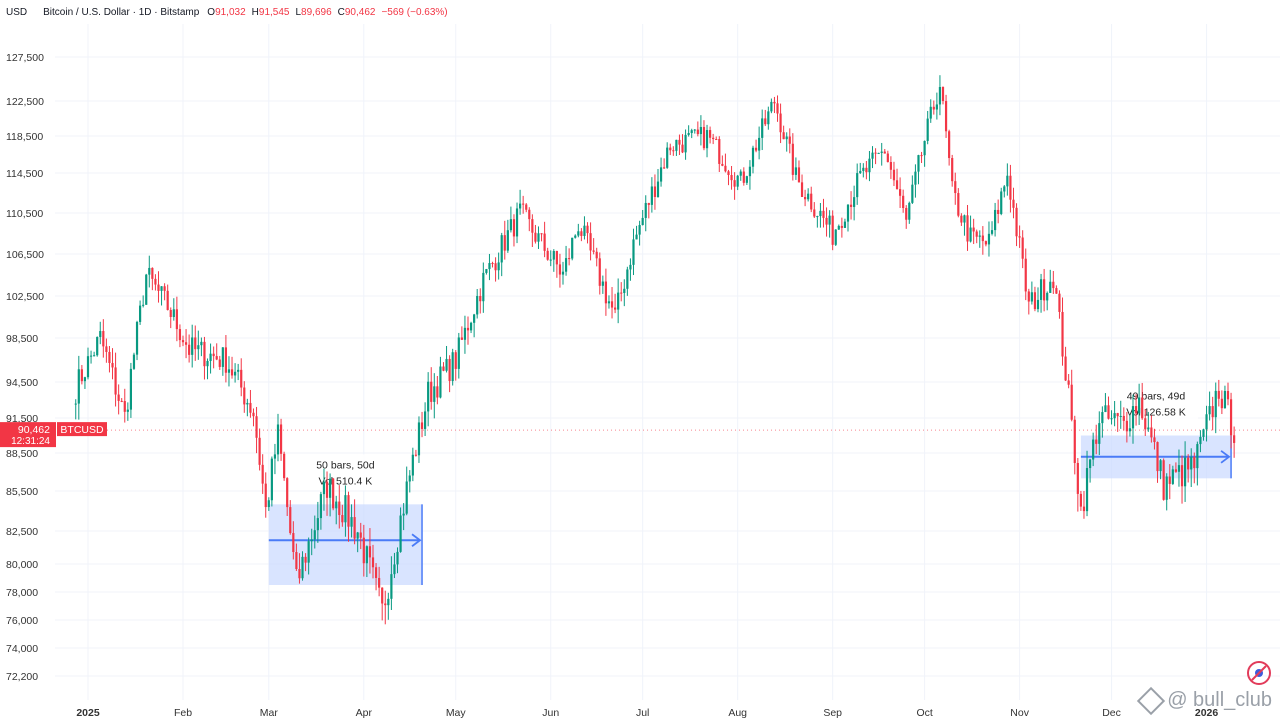 The height and width of the screenshot is (720, 1280). Describe the element at coordinates (456, 713) in the screenshot. I see `x-tick-label: May` at that location.